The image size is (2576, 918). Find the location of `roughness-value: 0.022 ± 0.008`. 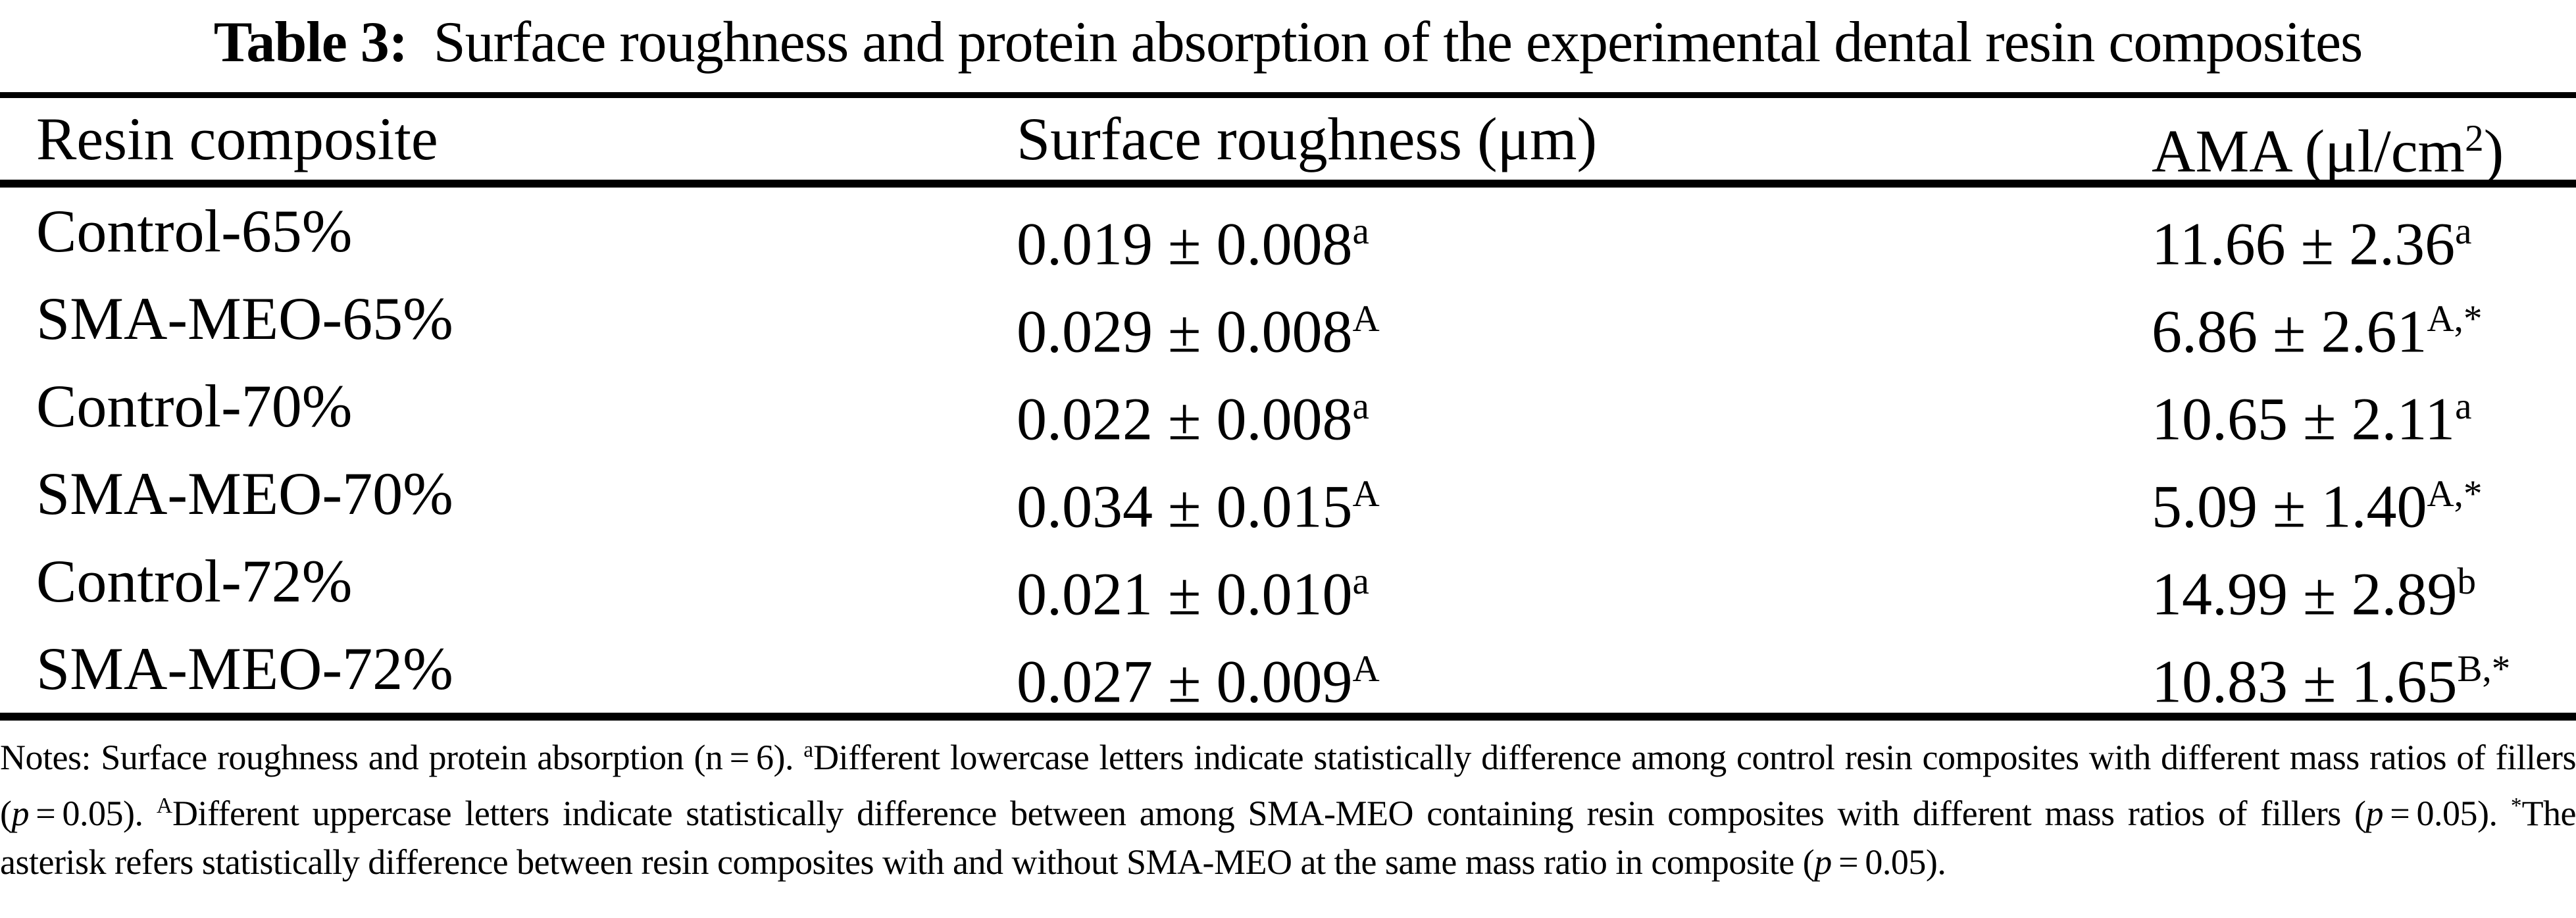

roughness-value: 0.022 ± 0.008 is located at coordinates (1185, 419).